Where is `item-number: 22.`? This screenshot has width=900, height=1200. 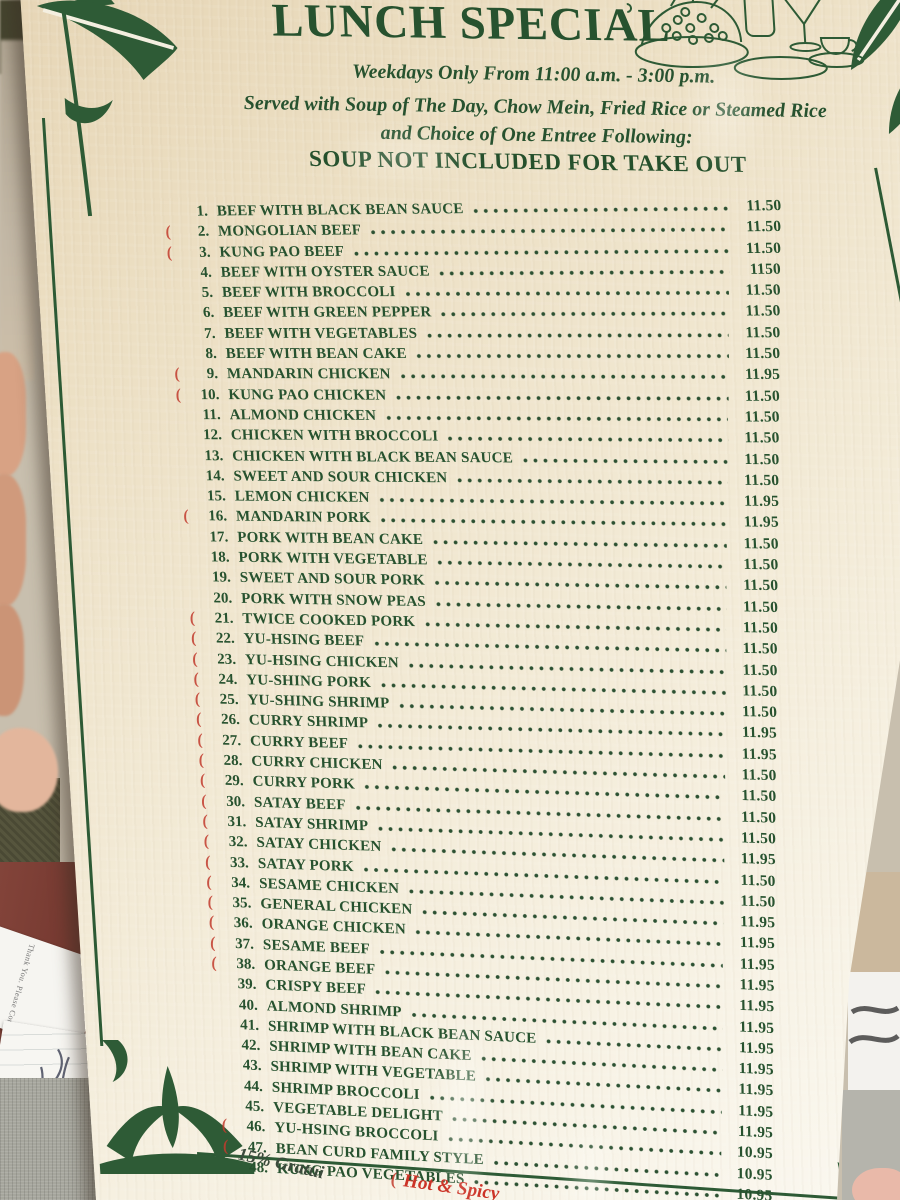 item-number: 22. is located at coordinates (225, 638).